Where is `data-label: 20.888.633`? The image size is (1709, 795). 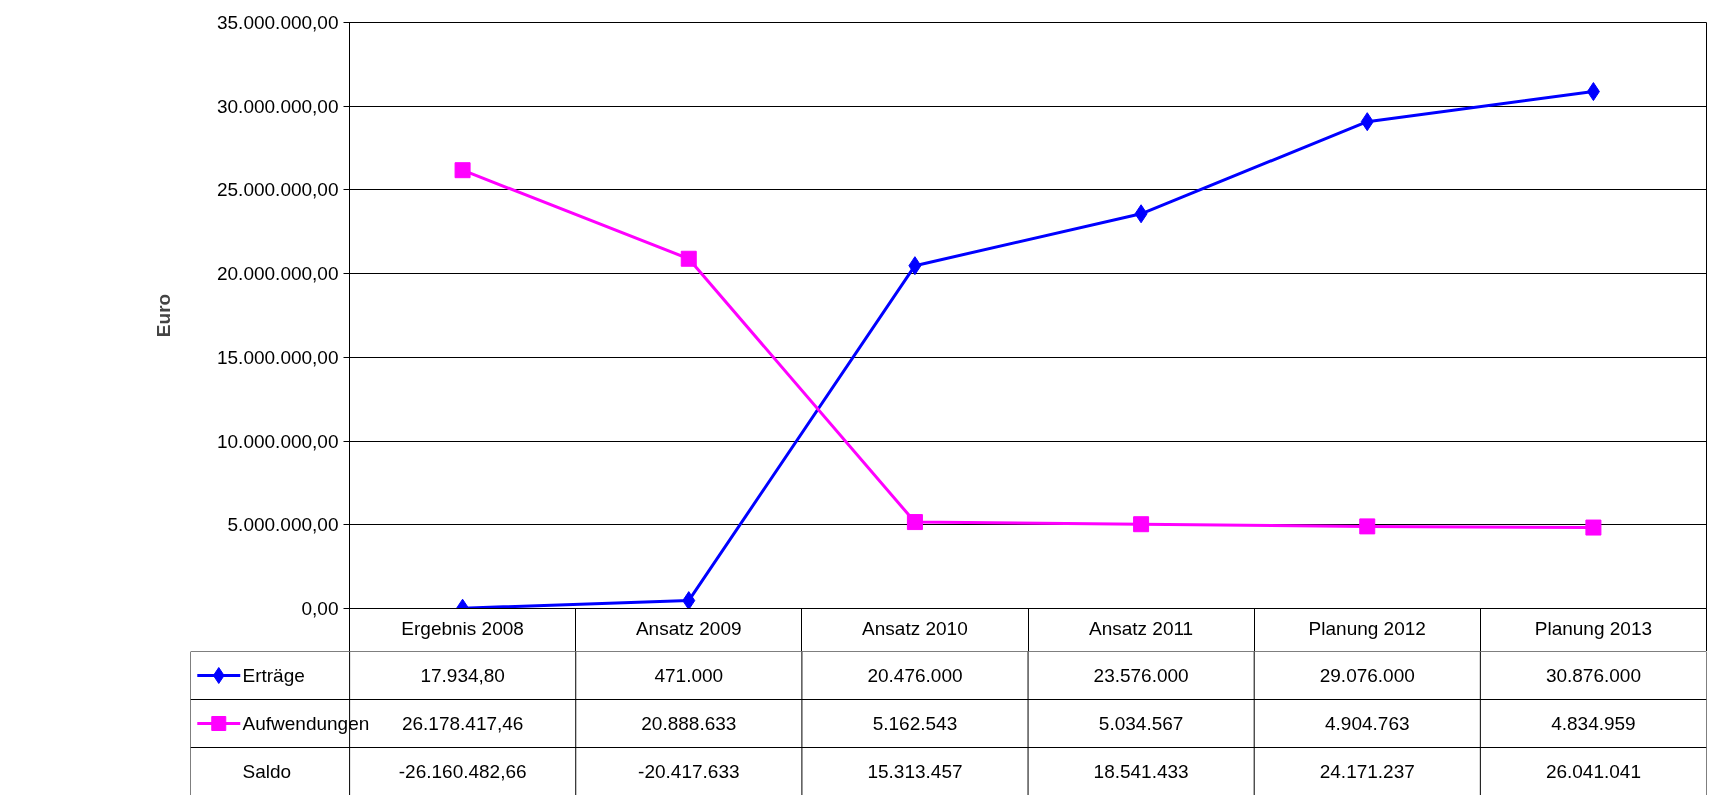
data-label: 20.888.633 is located at coordinates (689, 723).